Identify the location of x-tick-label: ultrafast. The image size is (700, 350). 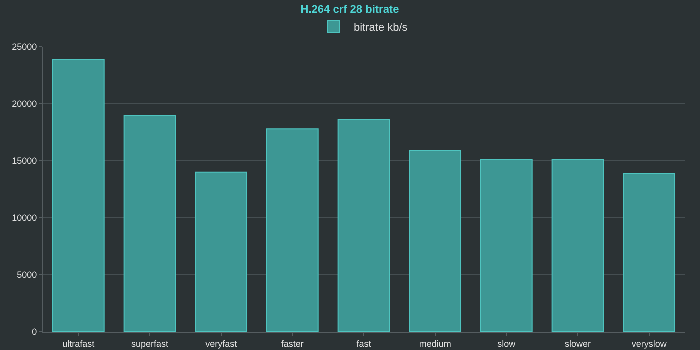
(79, 343).